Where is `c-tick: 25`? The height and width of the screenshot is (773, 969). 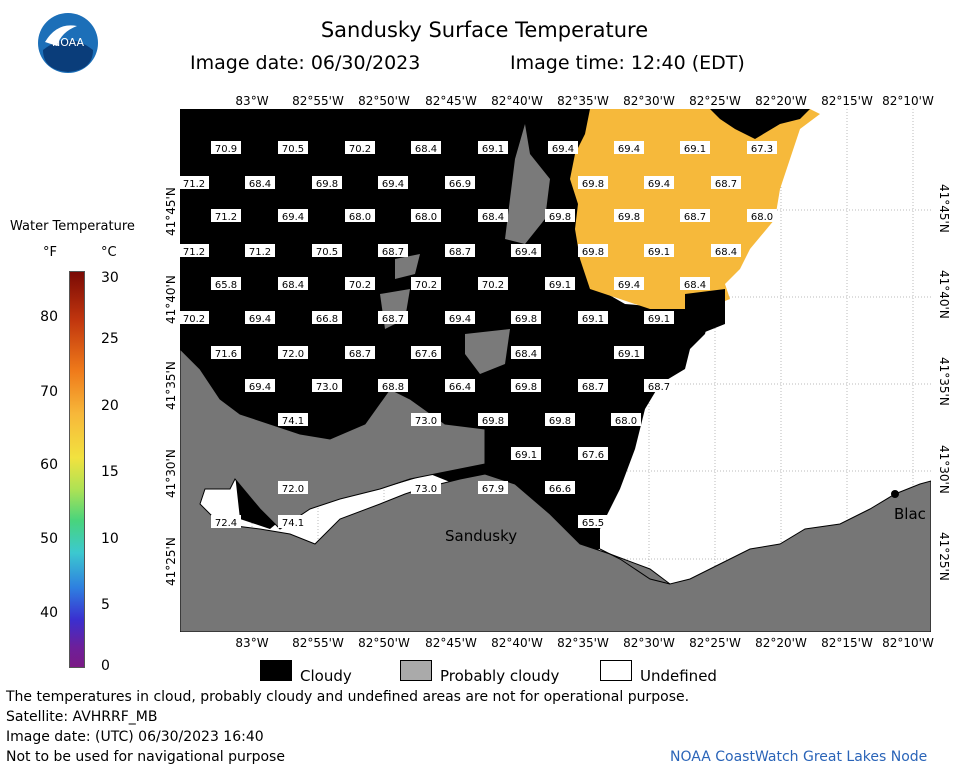
c-tick: 25 is located at coordinates (110, 339).